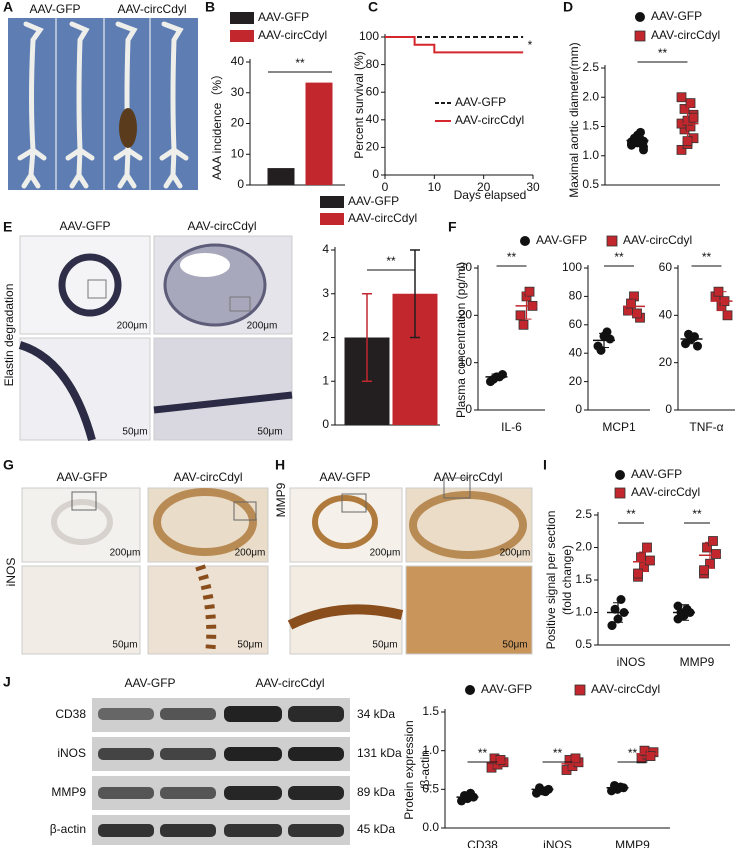 The height and width of the screenshot is (848, 738). What do you see at coordinates (490, 195) in the screenshot?
I see `x-axis-label: Days elapsed` at bounding box center [490, 195].